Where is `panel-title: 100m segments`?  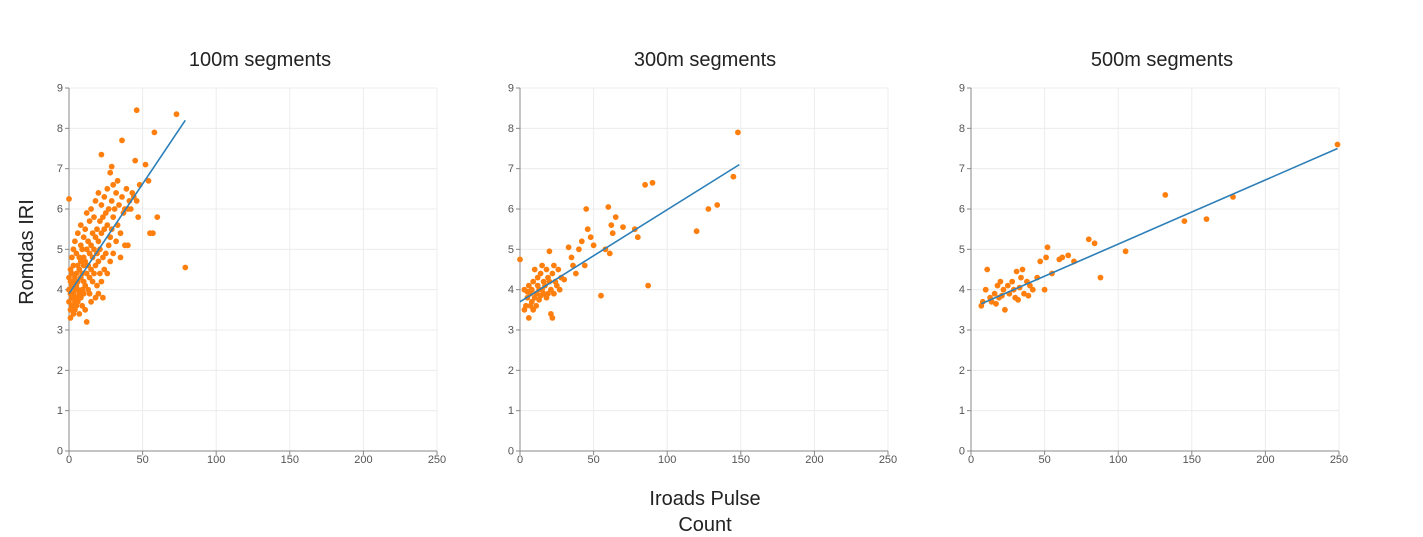 panel-title: 100m segments is located at coordinates (260, 60).